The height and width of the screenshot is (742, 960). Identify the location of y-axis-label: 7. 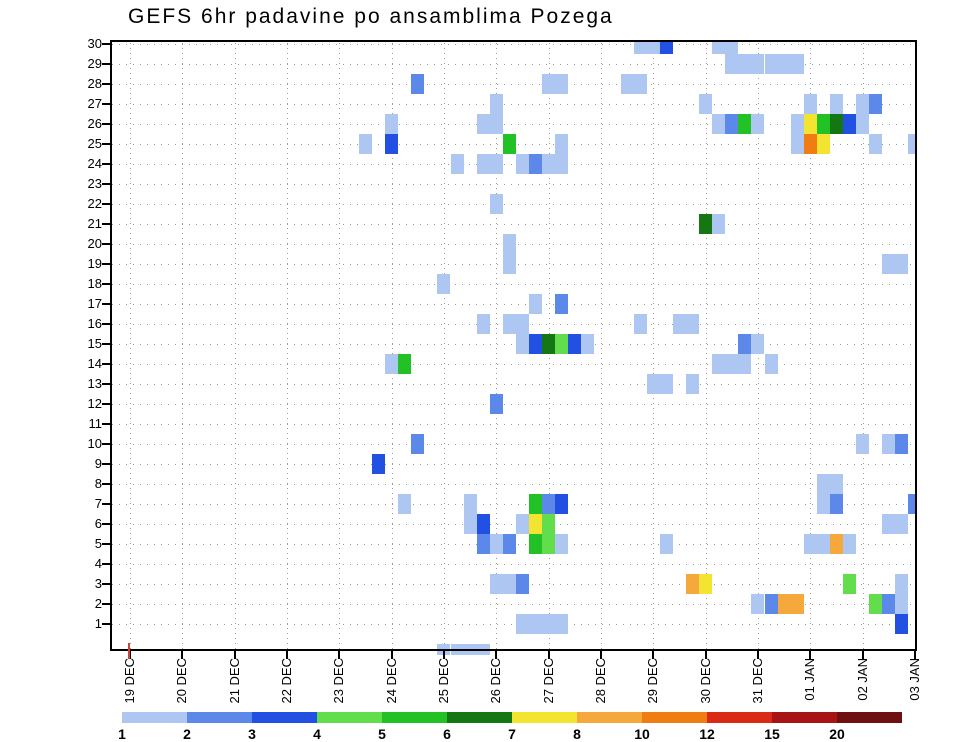
(98, 503).